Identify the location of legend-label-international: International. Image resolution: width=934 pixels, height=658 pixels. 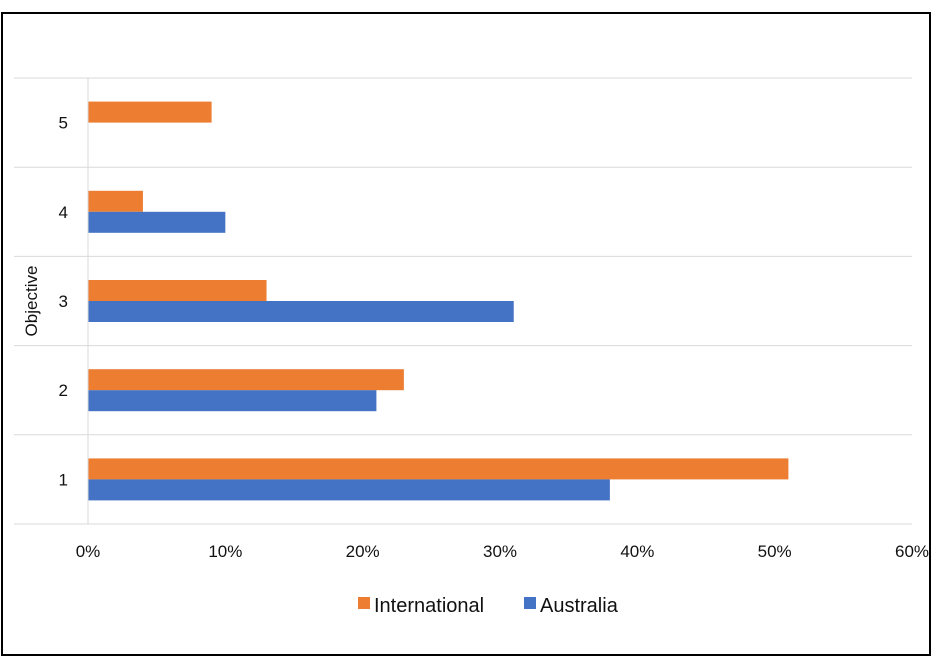
(429, 606).